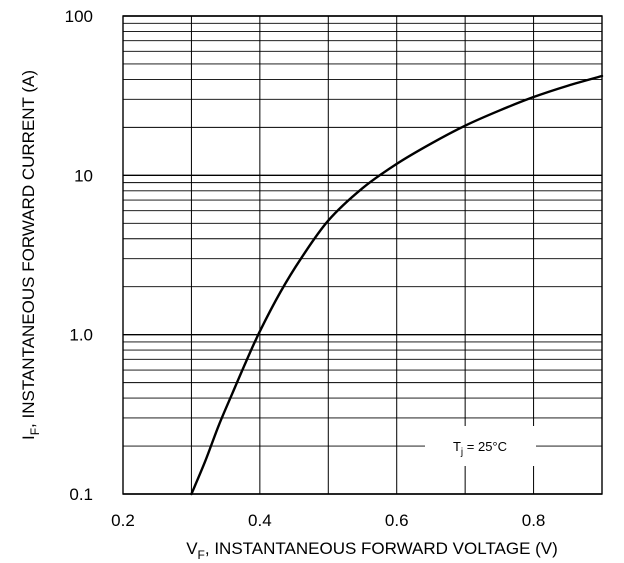 The width and height of the screenshot is (624, 563). I want to click on annotation-label: Tj = 25°C, so click(480, 448).